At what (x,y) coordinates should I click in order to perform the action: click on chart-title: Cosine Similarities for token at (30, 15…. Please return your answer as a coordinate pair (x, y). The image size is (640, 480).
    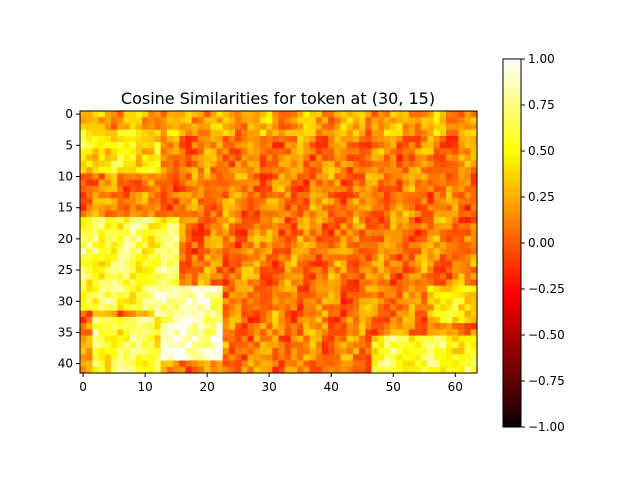
    Looking at the image, I should click on (278, 98).